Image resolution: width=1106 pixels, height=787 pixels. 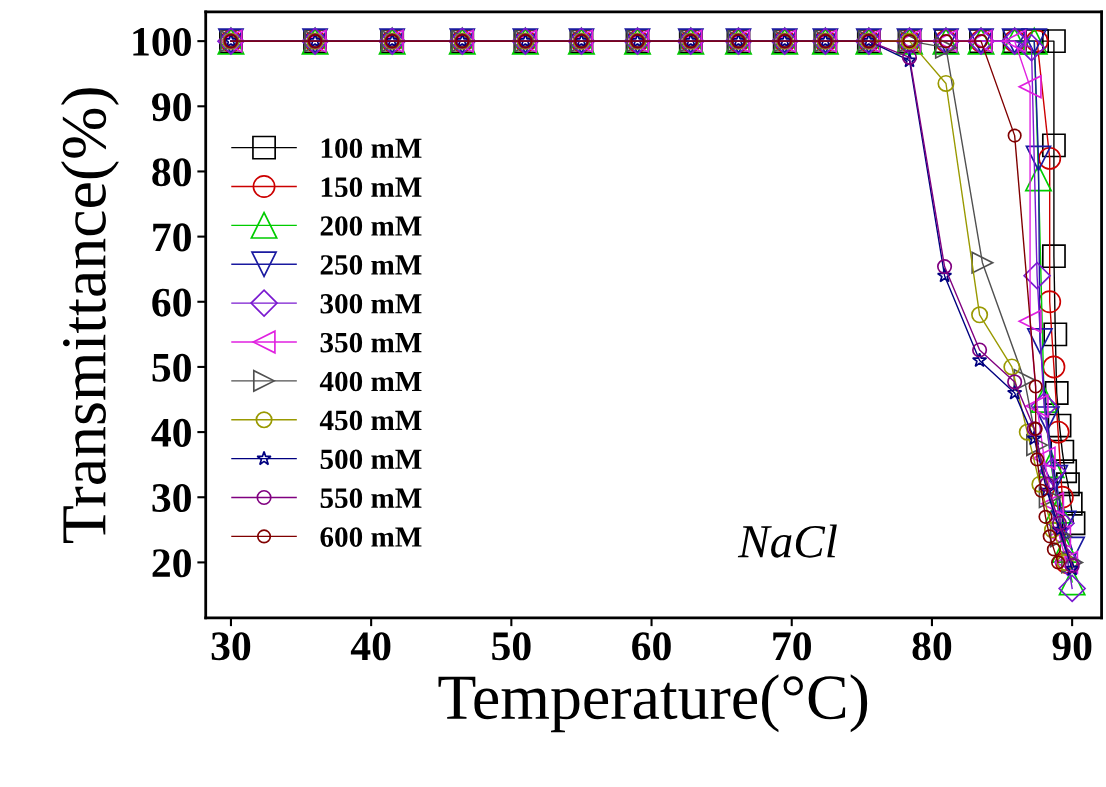 I want to click on y-tick-label: 40, so click(x=171, y=432).